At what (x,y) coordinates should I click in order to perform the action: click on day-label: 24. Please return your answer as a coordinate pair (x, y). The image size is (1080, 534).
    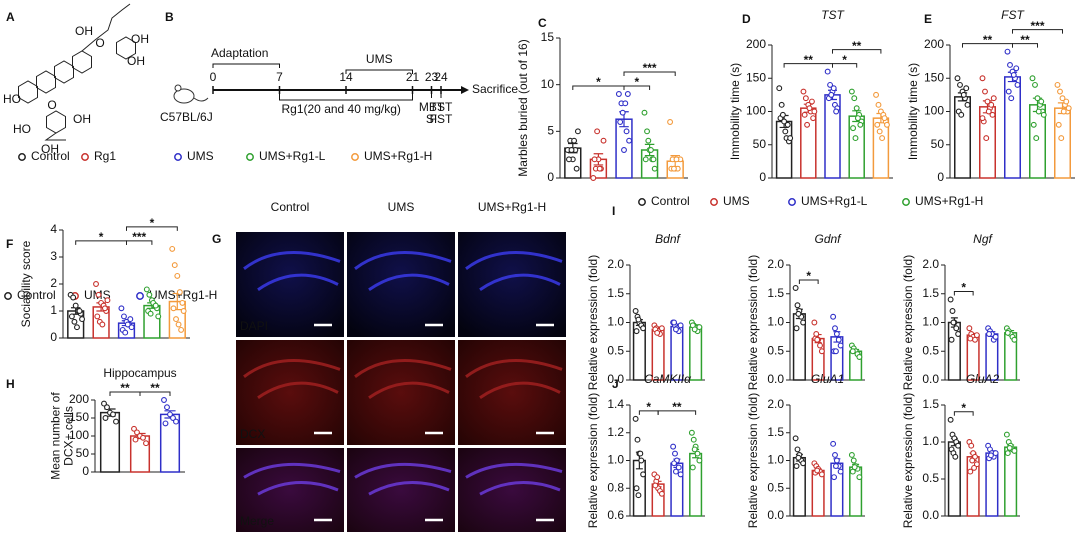
    Looking at the image, I should click on (441, 77).